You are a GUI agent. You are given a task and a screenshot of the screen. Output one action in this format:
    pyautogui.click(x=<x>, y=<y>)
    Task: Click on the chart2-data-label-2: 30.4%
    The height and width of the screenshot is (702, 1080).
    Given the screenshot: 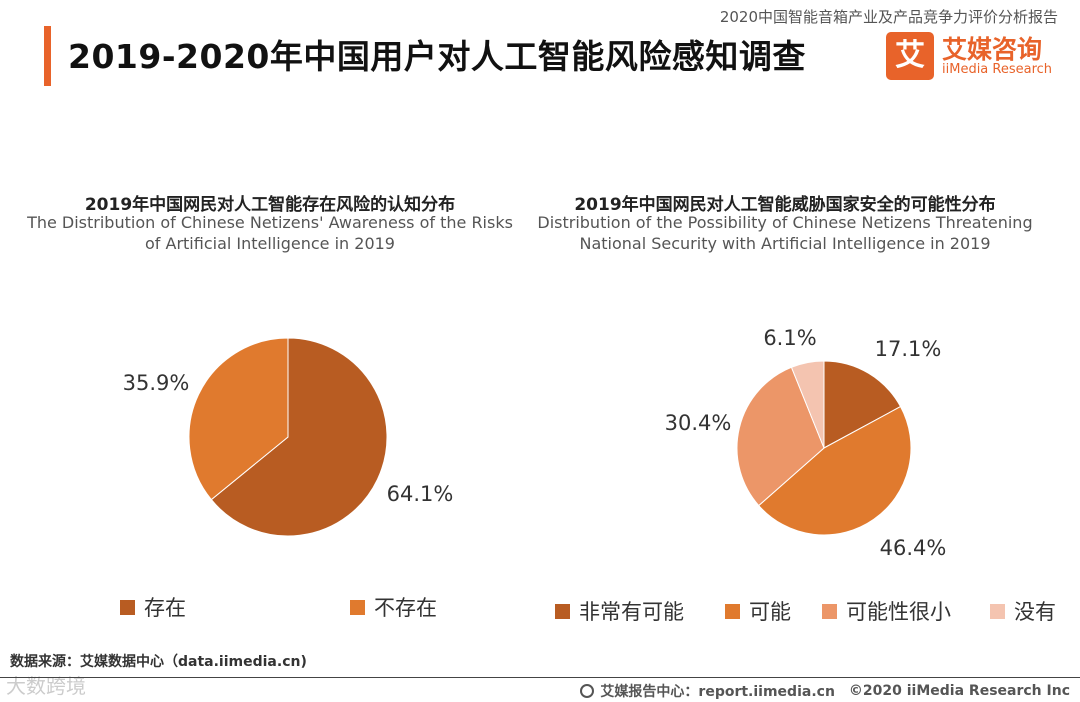 What is the action you would take?
    pyautogui.click(x=698, y=423)
    